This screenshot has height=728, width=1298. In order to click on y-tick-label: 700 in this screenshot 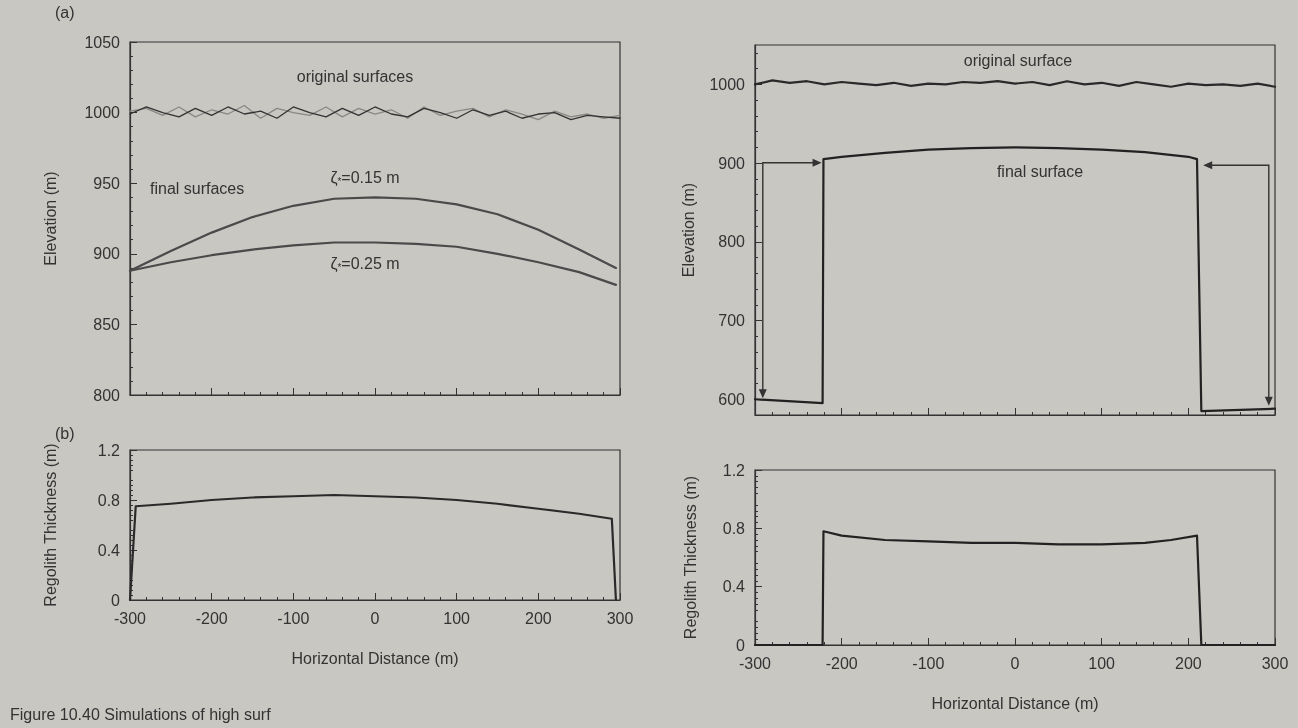, I will do `click(732, 321)`.